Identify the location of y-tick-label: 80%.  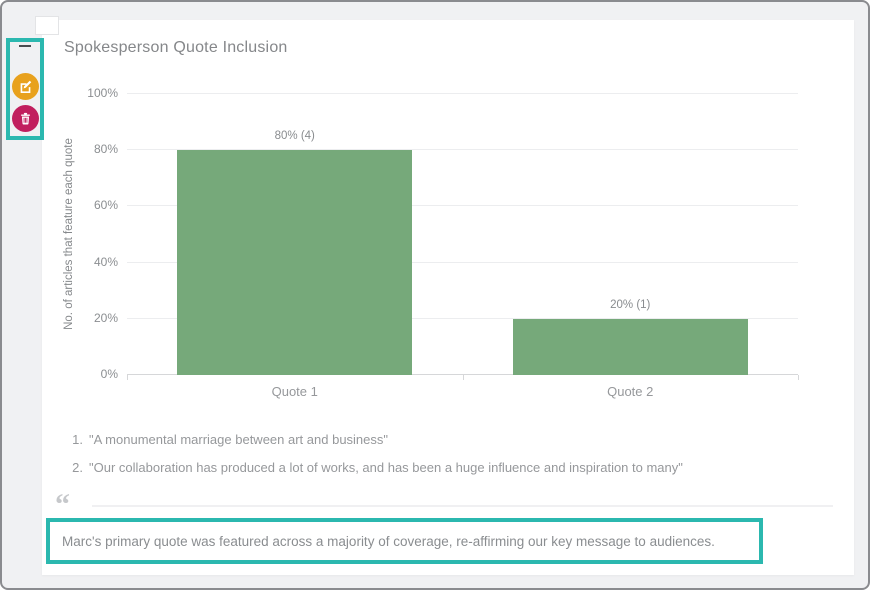
(105, 149).